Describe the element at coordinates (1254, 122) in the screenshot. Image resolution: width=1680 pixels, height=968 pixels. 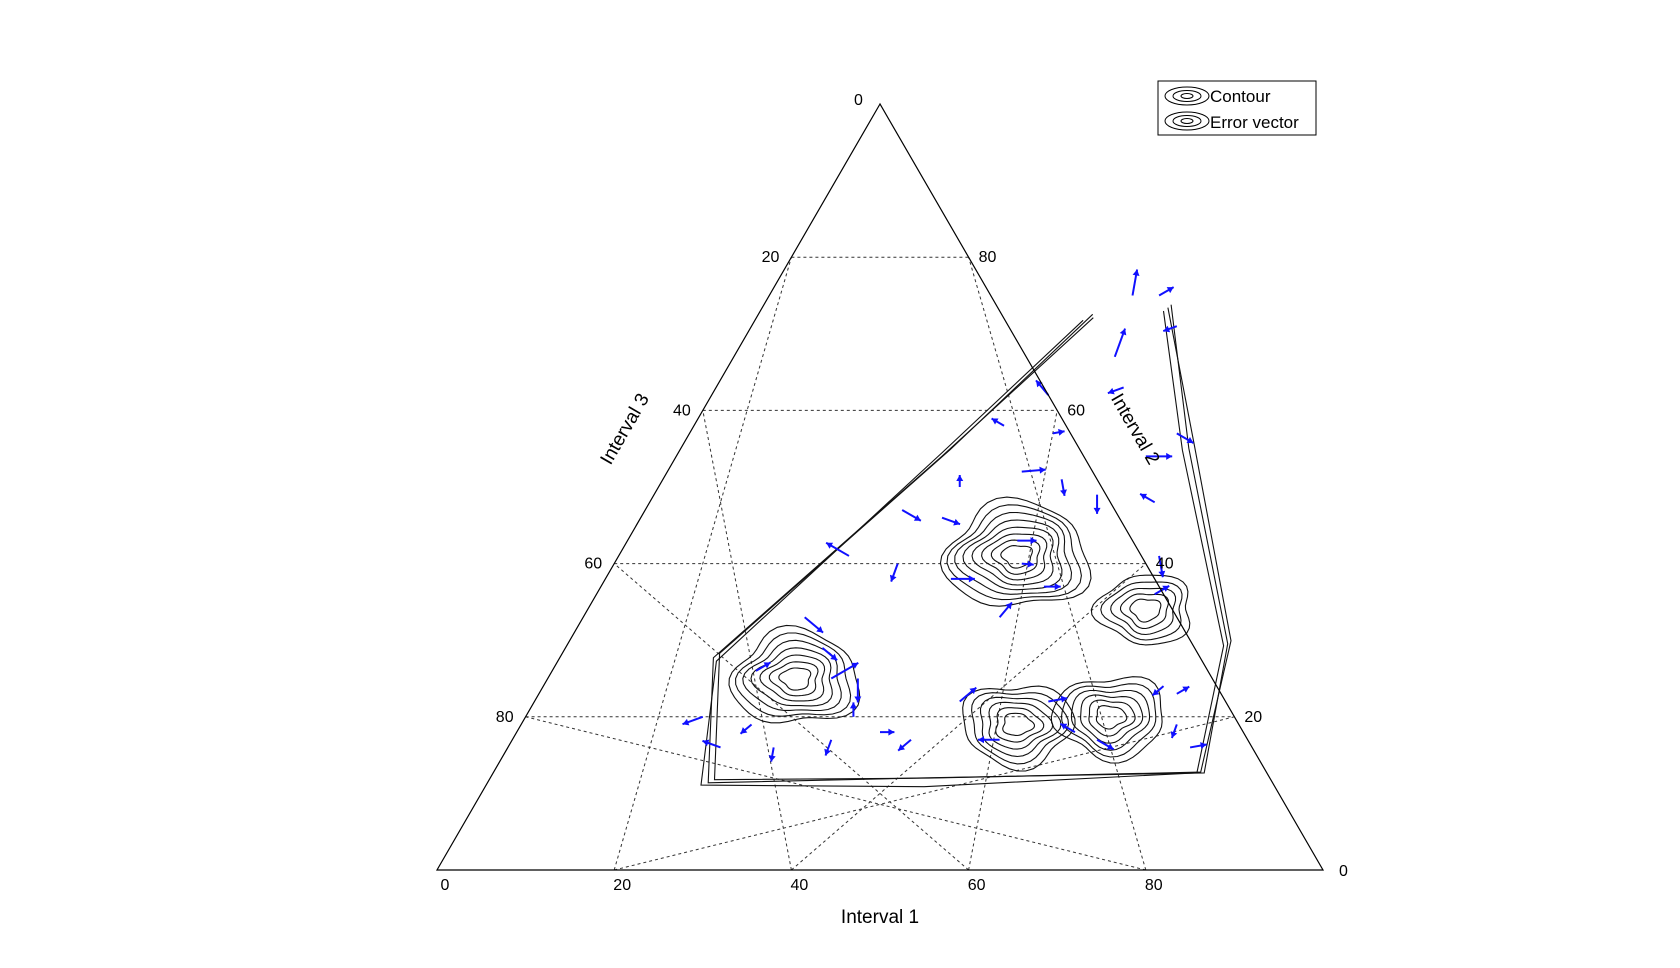
I see `legend-label-error-vector: Error vector` at that location.